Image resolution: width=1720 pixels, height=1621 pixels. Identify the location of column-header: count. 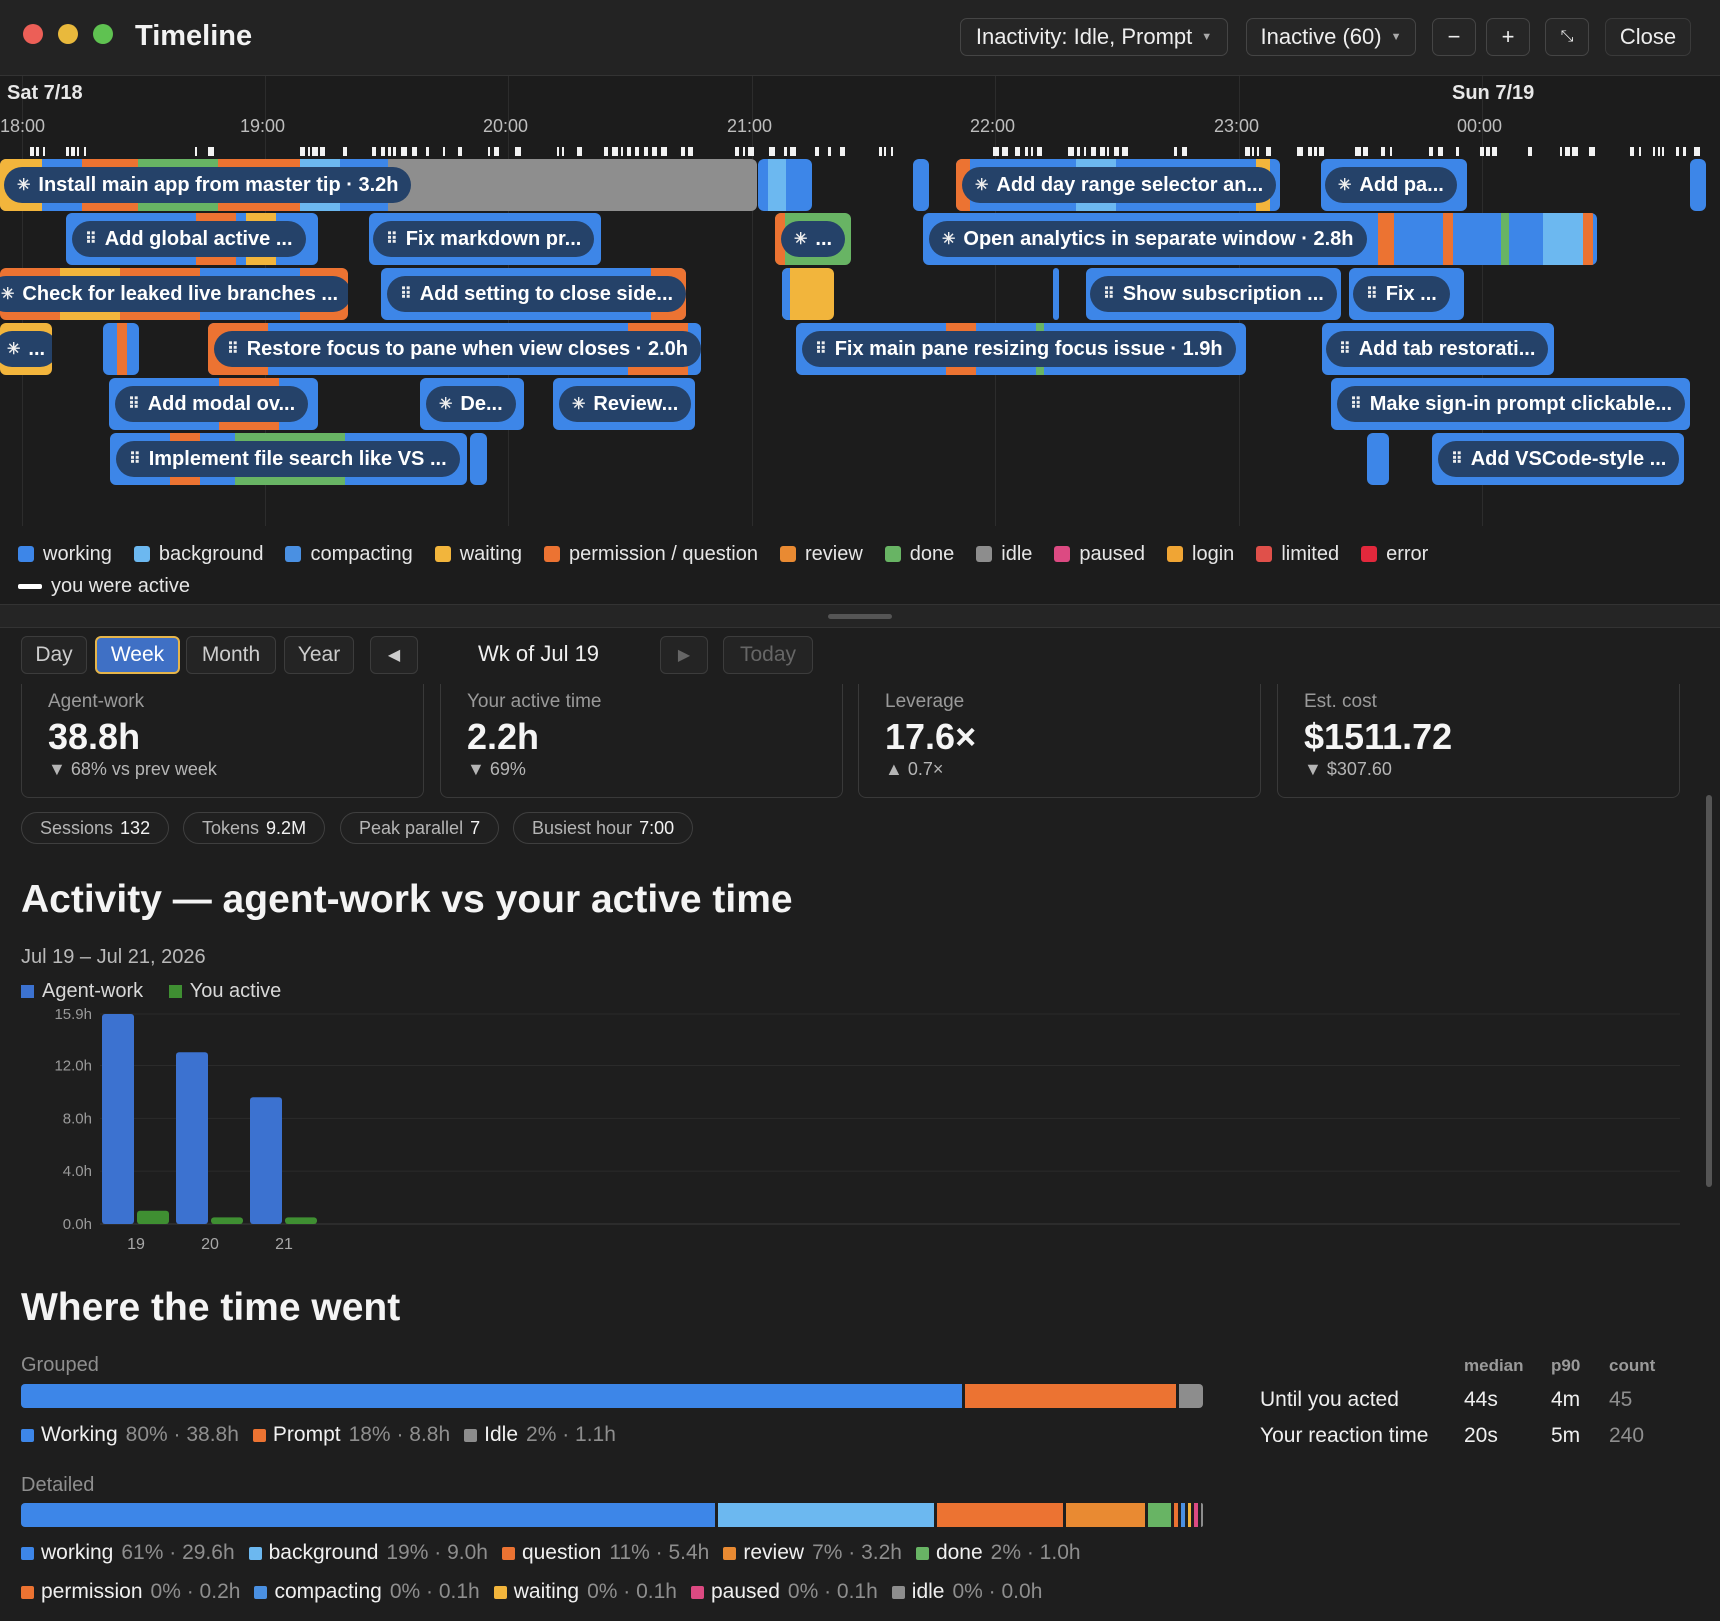
(1632, 1365).